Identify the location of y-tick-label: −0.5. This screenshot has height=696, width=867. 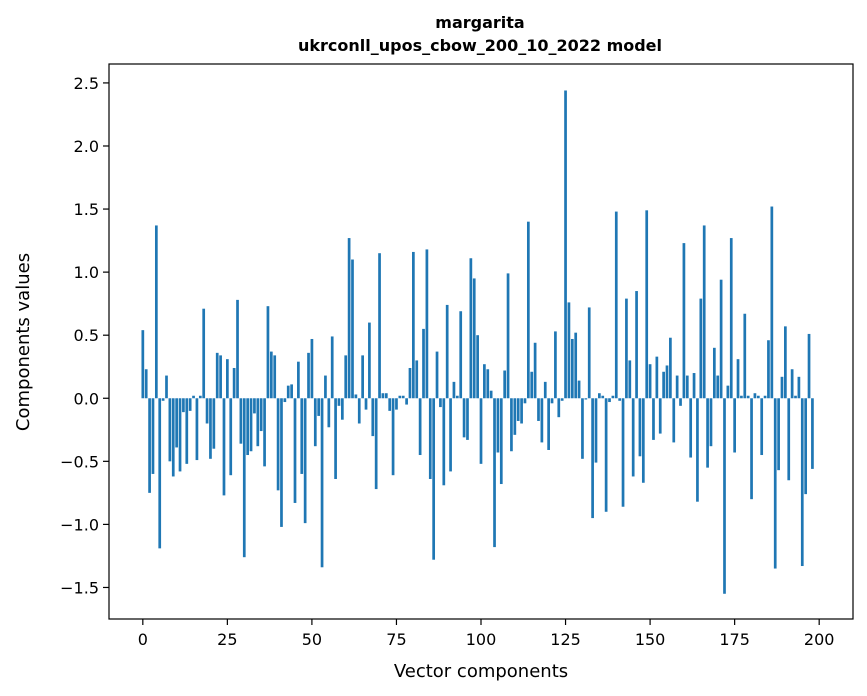
(79, 461).